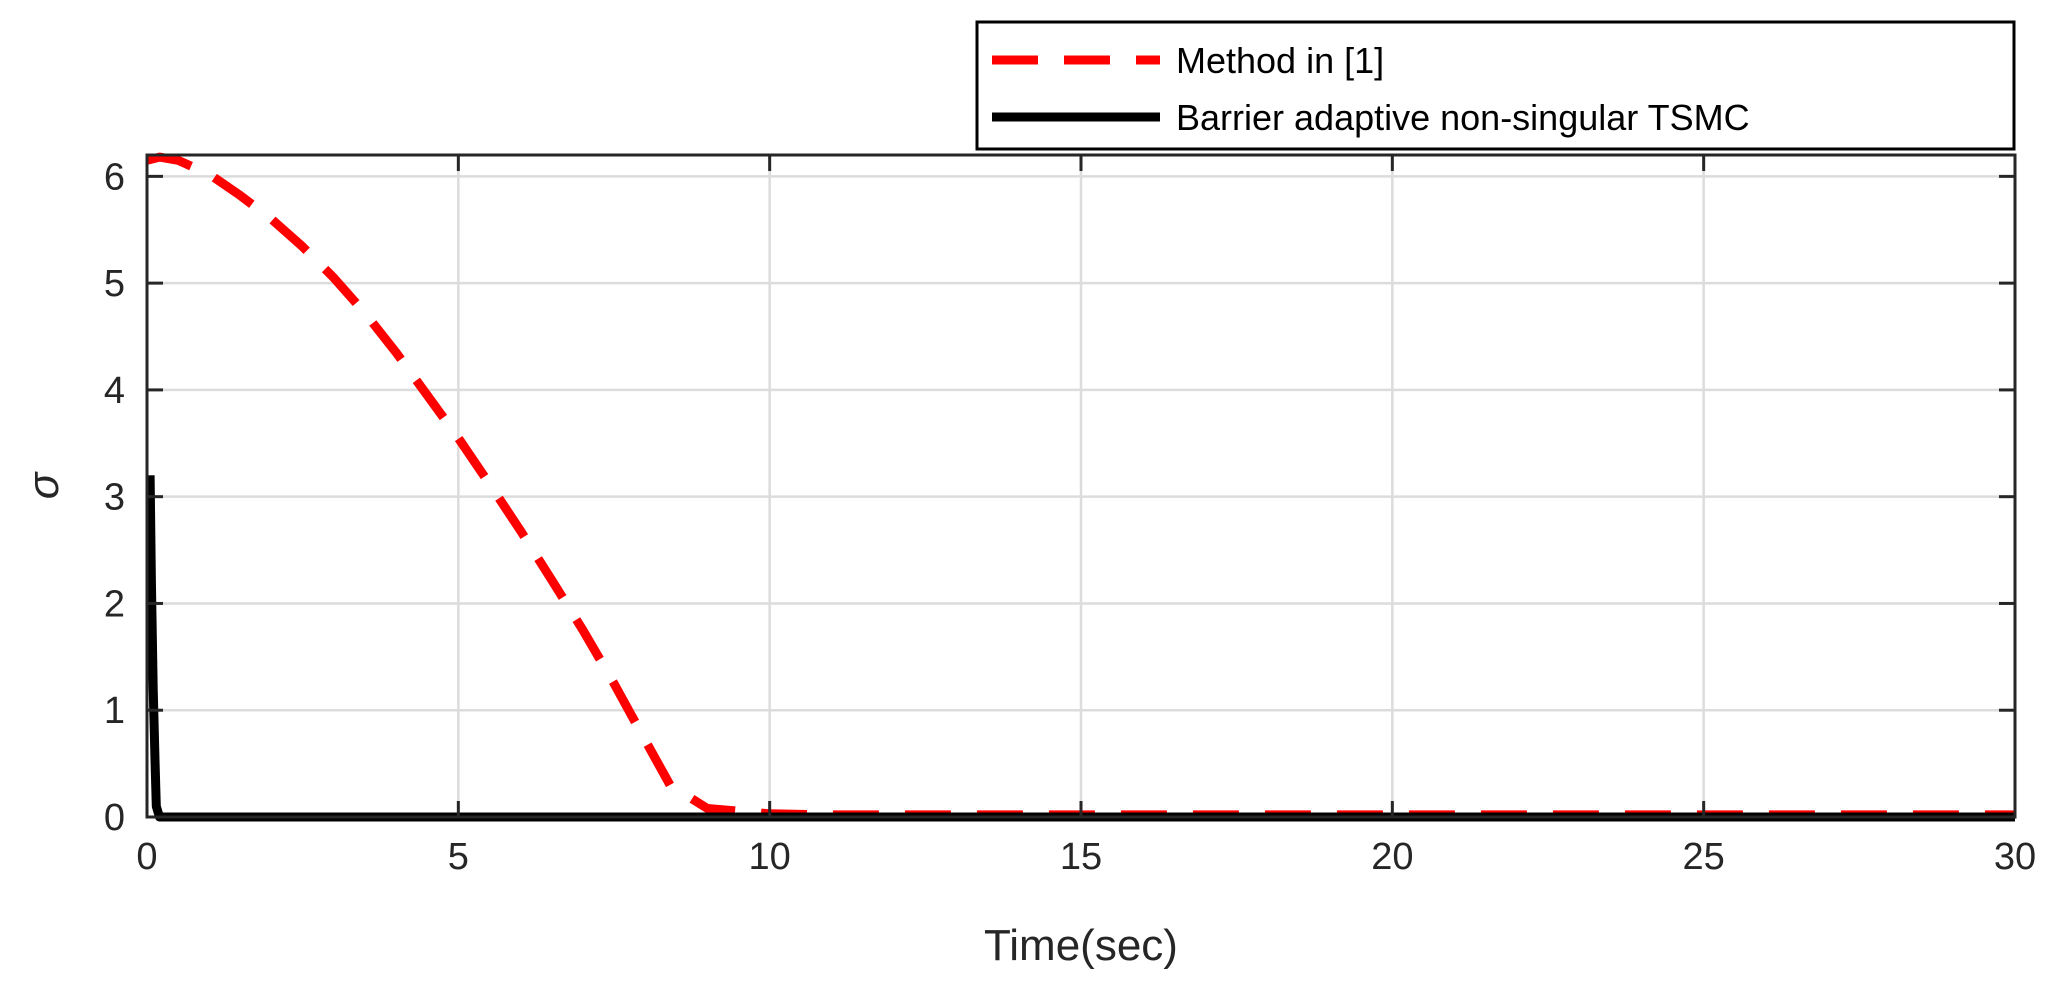 Image resolution: width=2050 pixels, height=987 pixels. What do you see at coordinates (458, 857) in the screenshot?
I see `x-tick-label: 5` at bounding box center [458, 857].